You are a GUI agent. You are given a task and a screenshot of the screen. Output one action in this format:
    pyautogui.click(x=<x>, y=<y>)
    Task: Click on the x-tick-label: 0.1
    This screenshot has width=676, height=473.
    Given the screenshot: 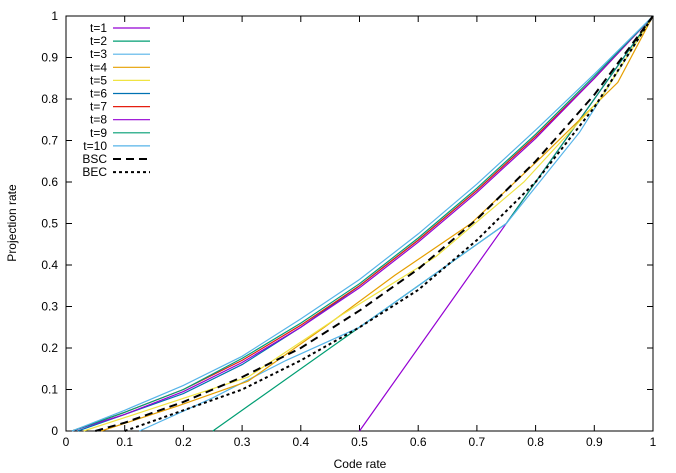 What is the action you would take?
    pyautogui.click(x=124, y=442)
    